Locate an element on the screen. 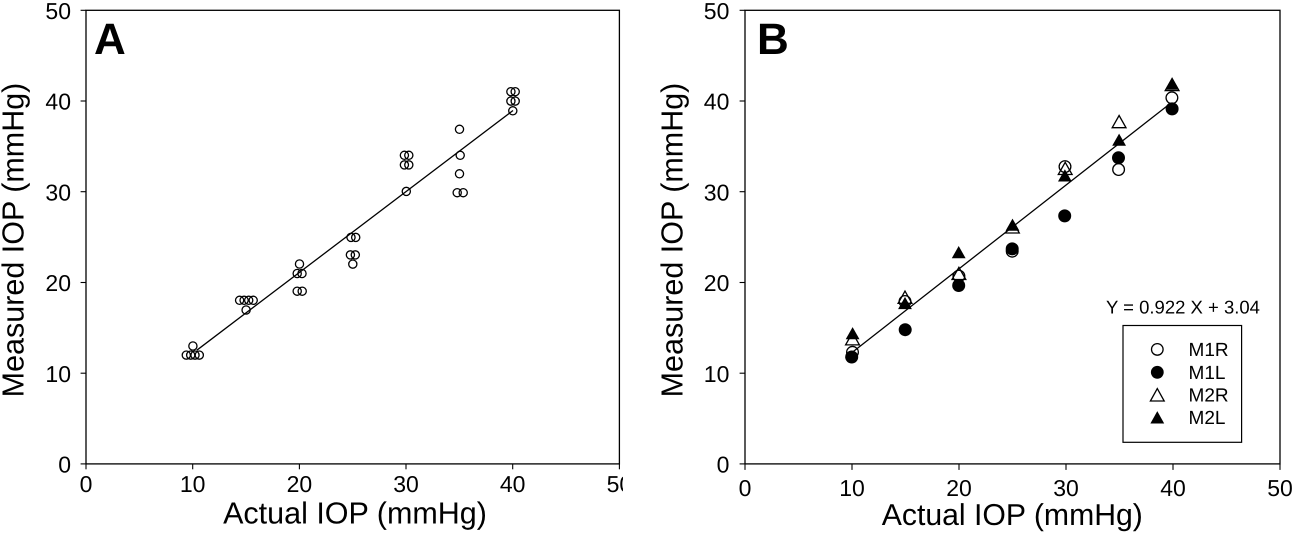 This screenshot has height=545, width=1292. svg-text: M1R is located at coordinates (1209, 350).